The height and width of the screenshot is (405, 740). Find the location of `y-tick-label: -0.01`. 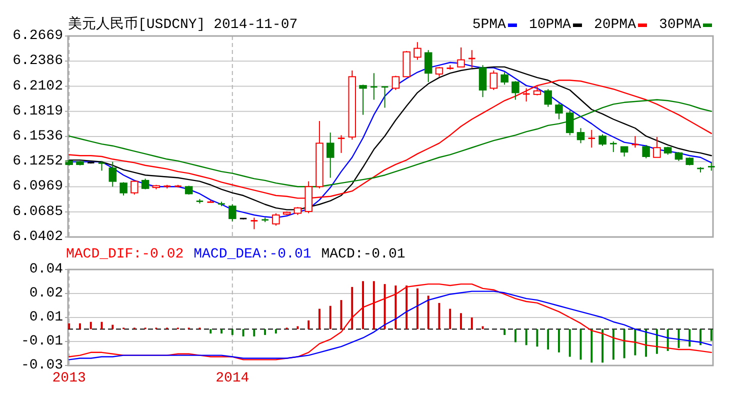

y-tick-label: -0.01 is located at coordinates (41, 342).